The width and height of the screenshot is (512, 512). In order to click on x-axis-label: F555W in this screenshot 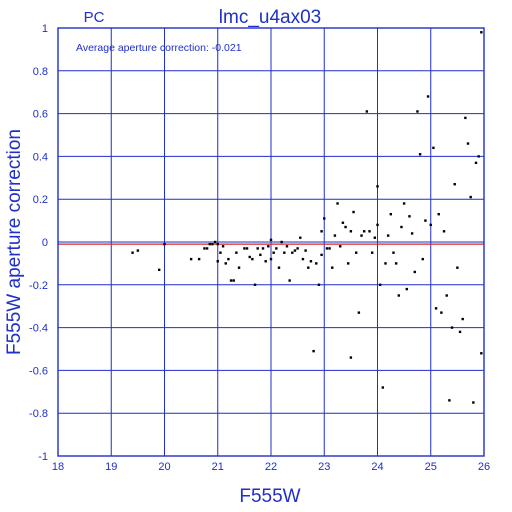, I will do `click(269, 496)`.